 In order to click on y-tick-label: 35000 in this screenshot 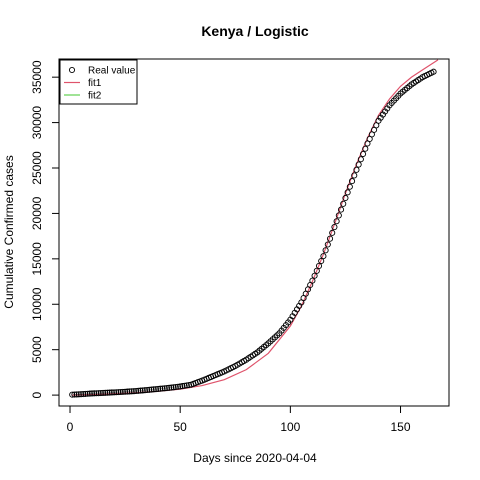, I will do `click(37, 77)`.